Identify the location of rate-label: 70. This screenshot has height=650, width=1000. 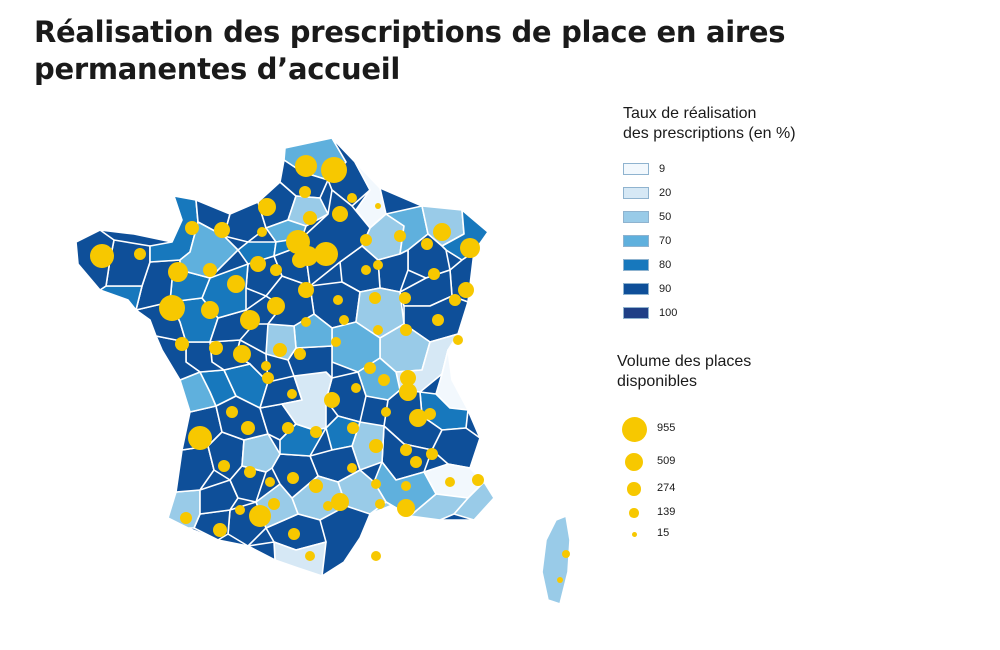
(665, 241).